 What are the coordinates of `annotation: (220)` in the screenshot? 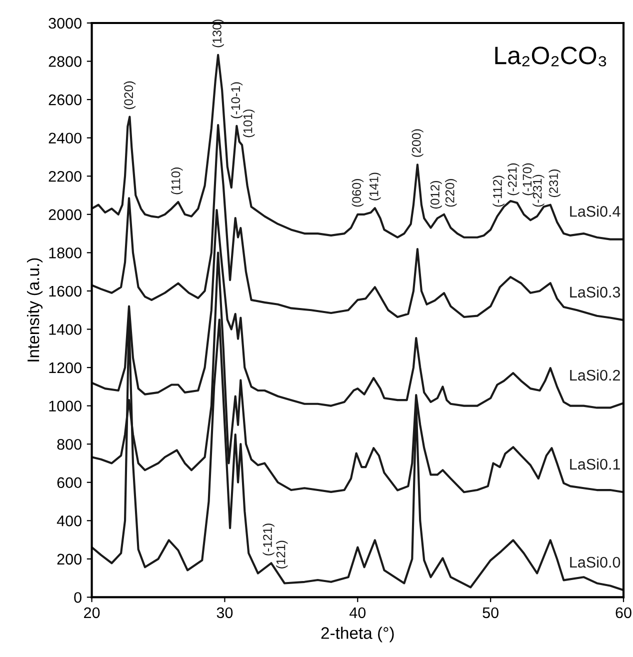 It's located at (451, 193).